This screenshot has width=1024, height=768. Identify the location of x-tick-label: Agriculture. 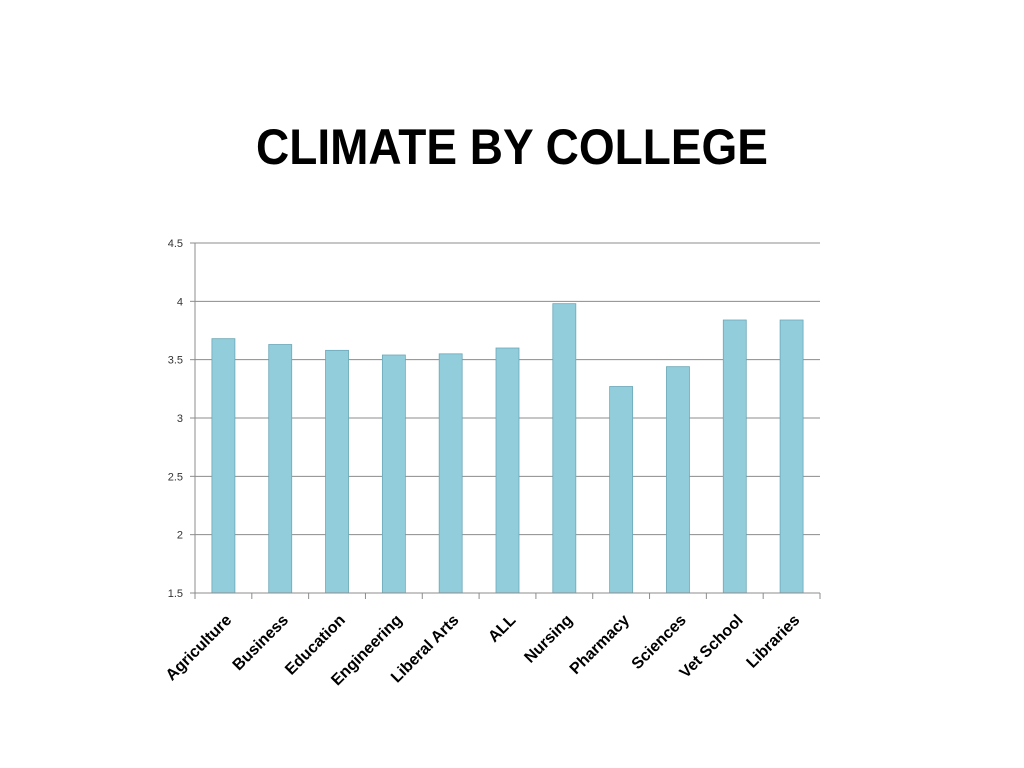
(199, 648).